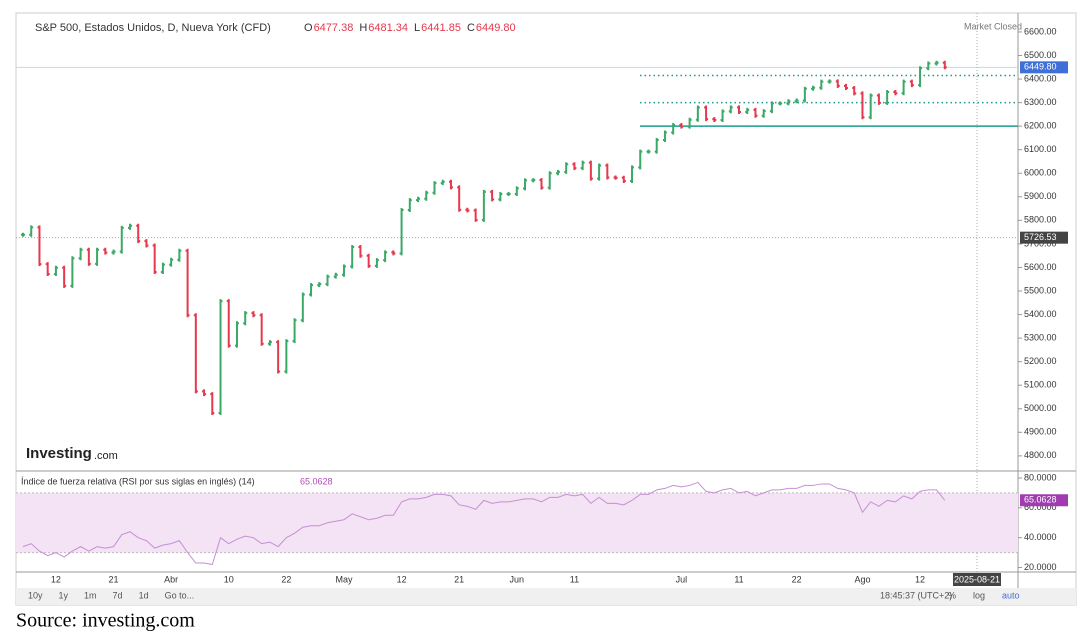 The image size is (1084, 634). I want to click on rsi-band, so click(517, 522).